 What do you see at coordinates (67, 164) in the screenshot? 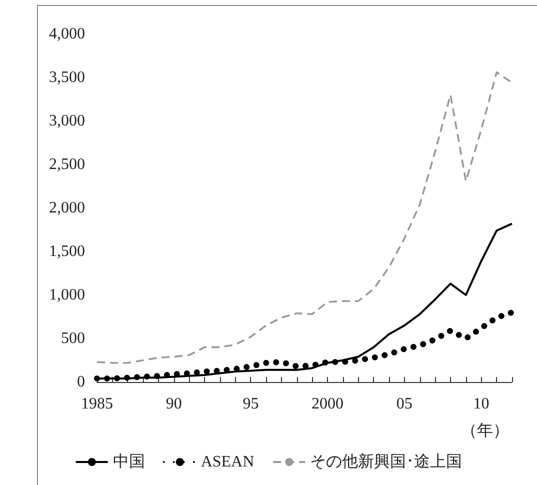
I see `y-tick-label: 2,500` at bounding box center [67, 164].